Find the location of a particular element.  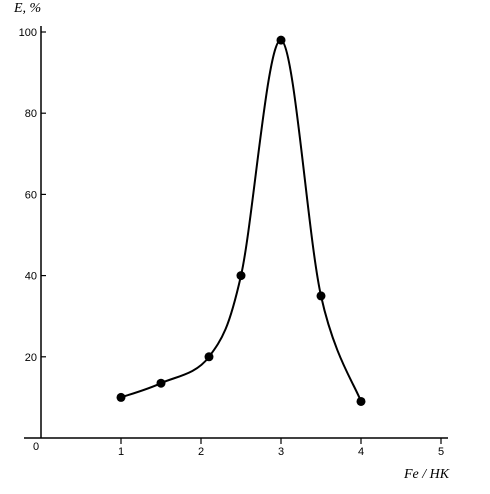

y-tick-label: 60 is located at coordinates (31, 195).